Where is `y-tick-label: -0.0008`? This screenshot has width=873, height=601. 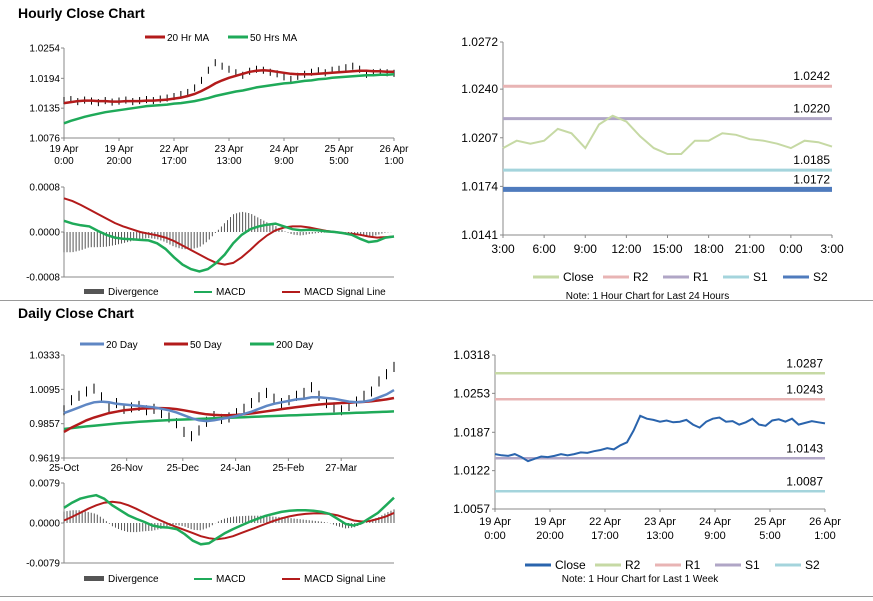 y-tick-label: -0.0008 is located at coordinates (43, 278).